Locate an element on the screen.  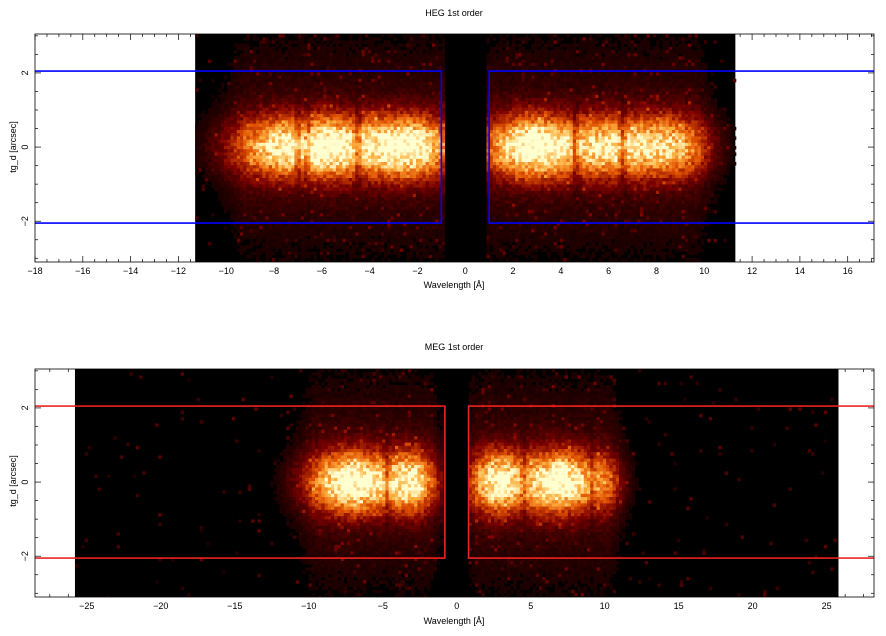
meg-x-tick-label: −5 is located at coordinates (383, 606).